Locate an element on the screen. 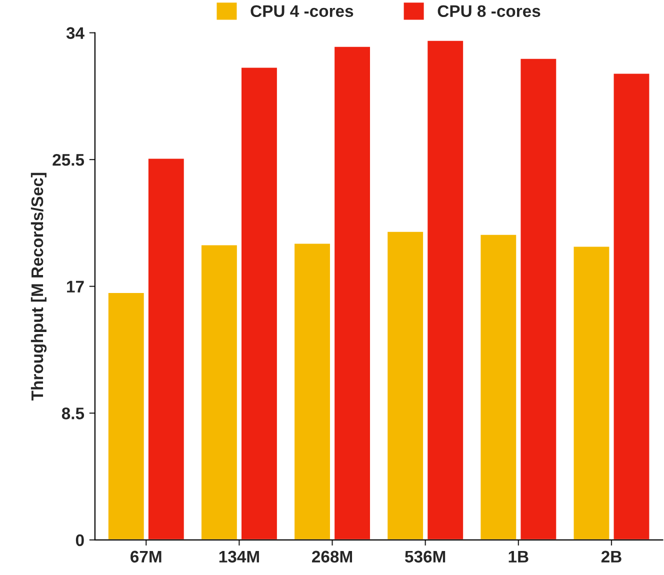 The image size is (664, 575). legend-label: CPU 8 -cores is located at coordinates (489, 11).